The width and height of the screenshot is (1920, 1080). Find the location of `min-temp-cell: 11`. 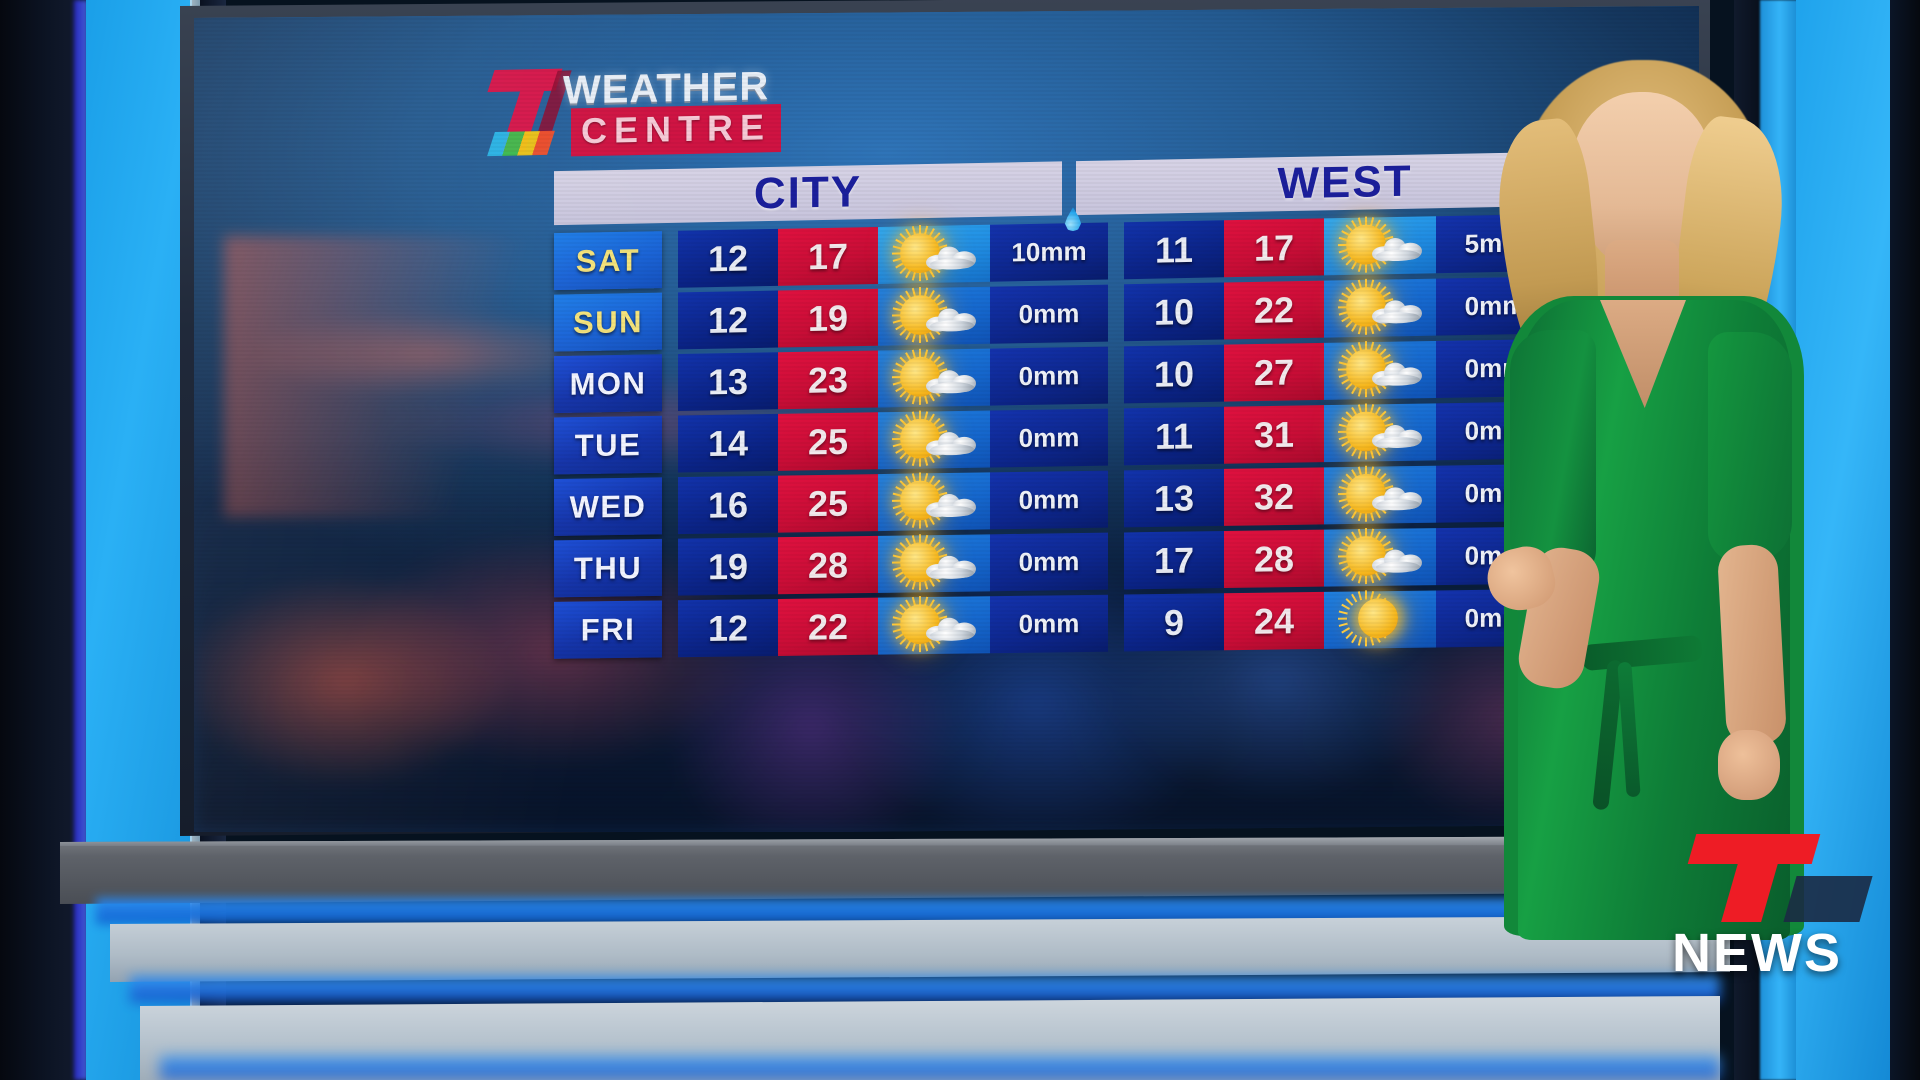

min-temp-cell: 11 is located at coordinates (1174, 250).